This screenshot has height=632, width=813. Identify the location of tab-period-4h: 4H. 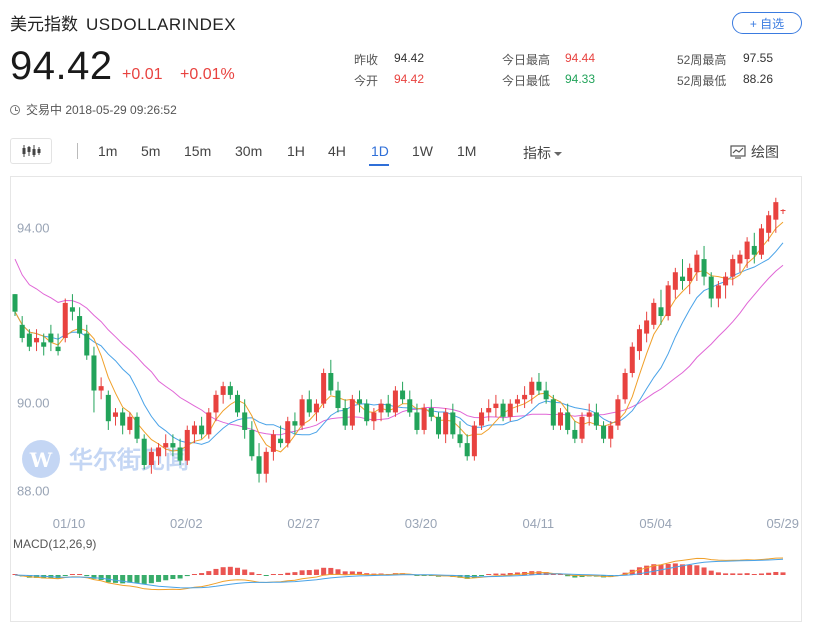
(337, 151).